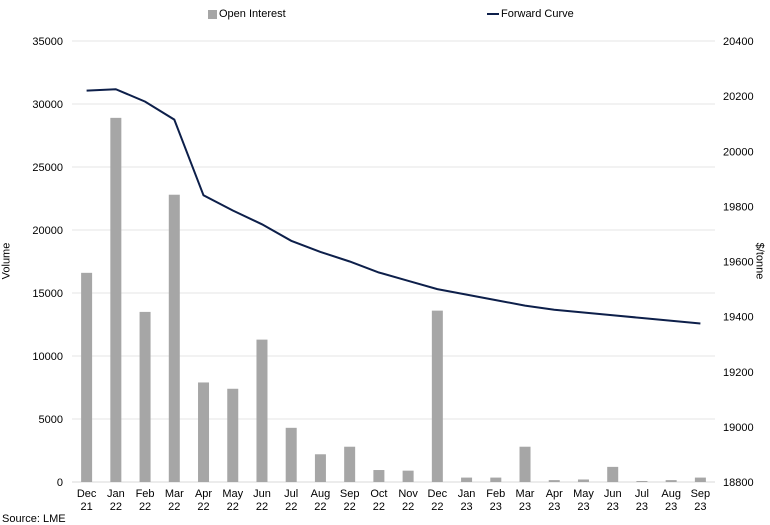 Image resolution: width=770 pixels, height=525 pixels. I want to click on y-left-tick-label: 35000, so click(47, 42).